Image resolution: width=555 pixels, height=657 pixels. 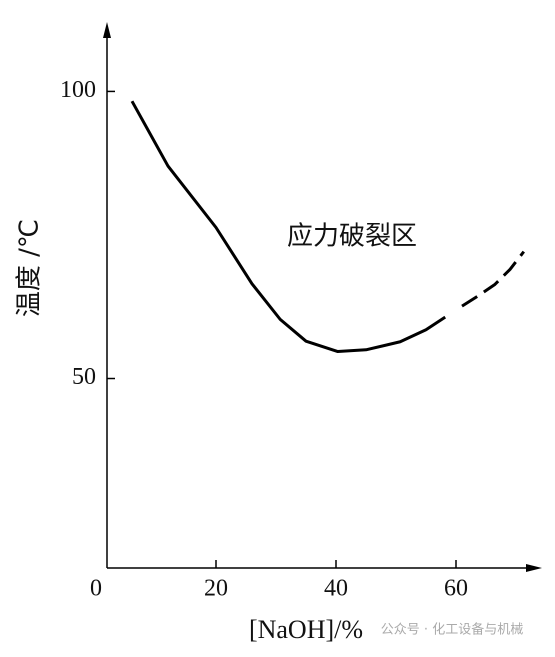 I want to click on y-axis-label: 温度 /℃, so click(x=30, y=268).